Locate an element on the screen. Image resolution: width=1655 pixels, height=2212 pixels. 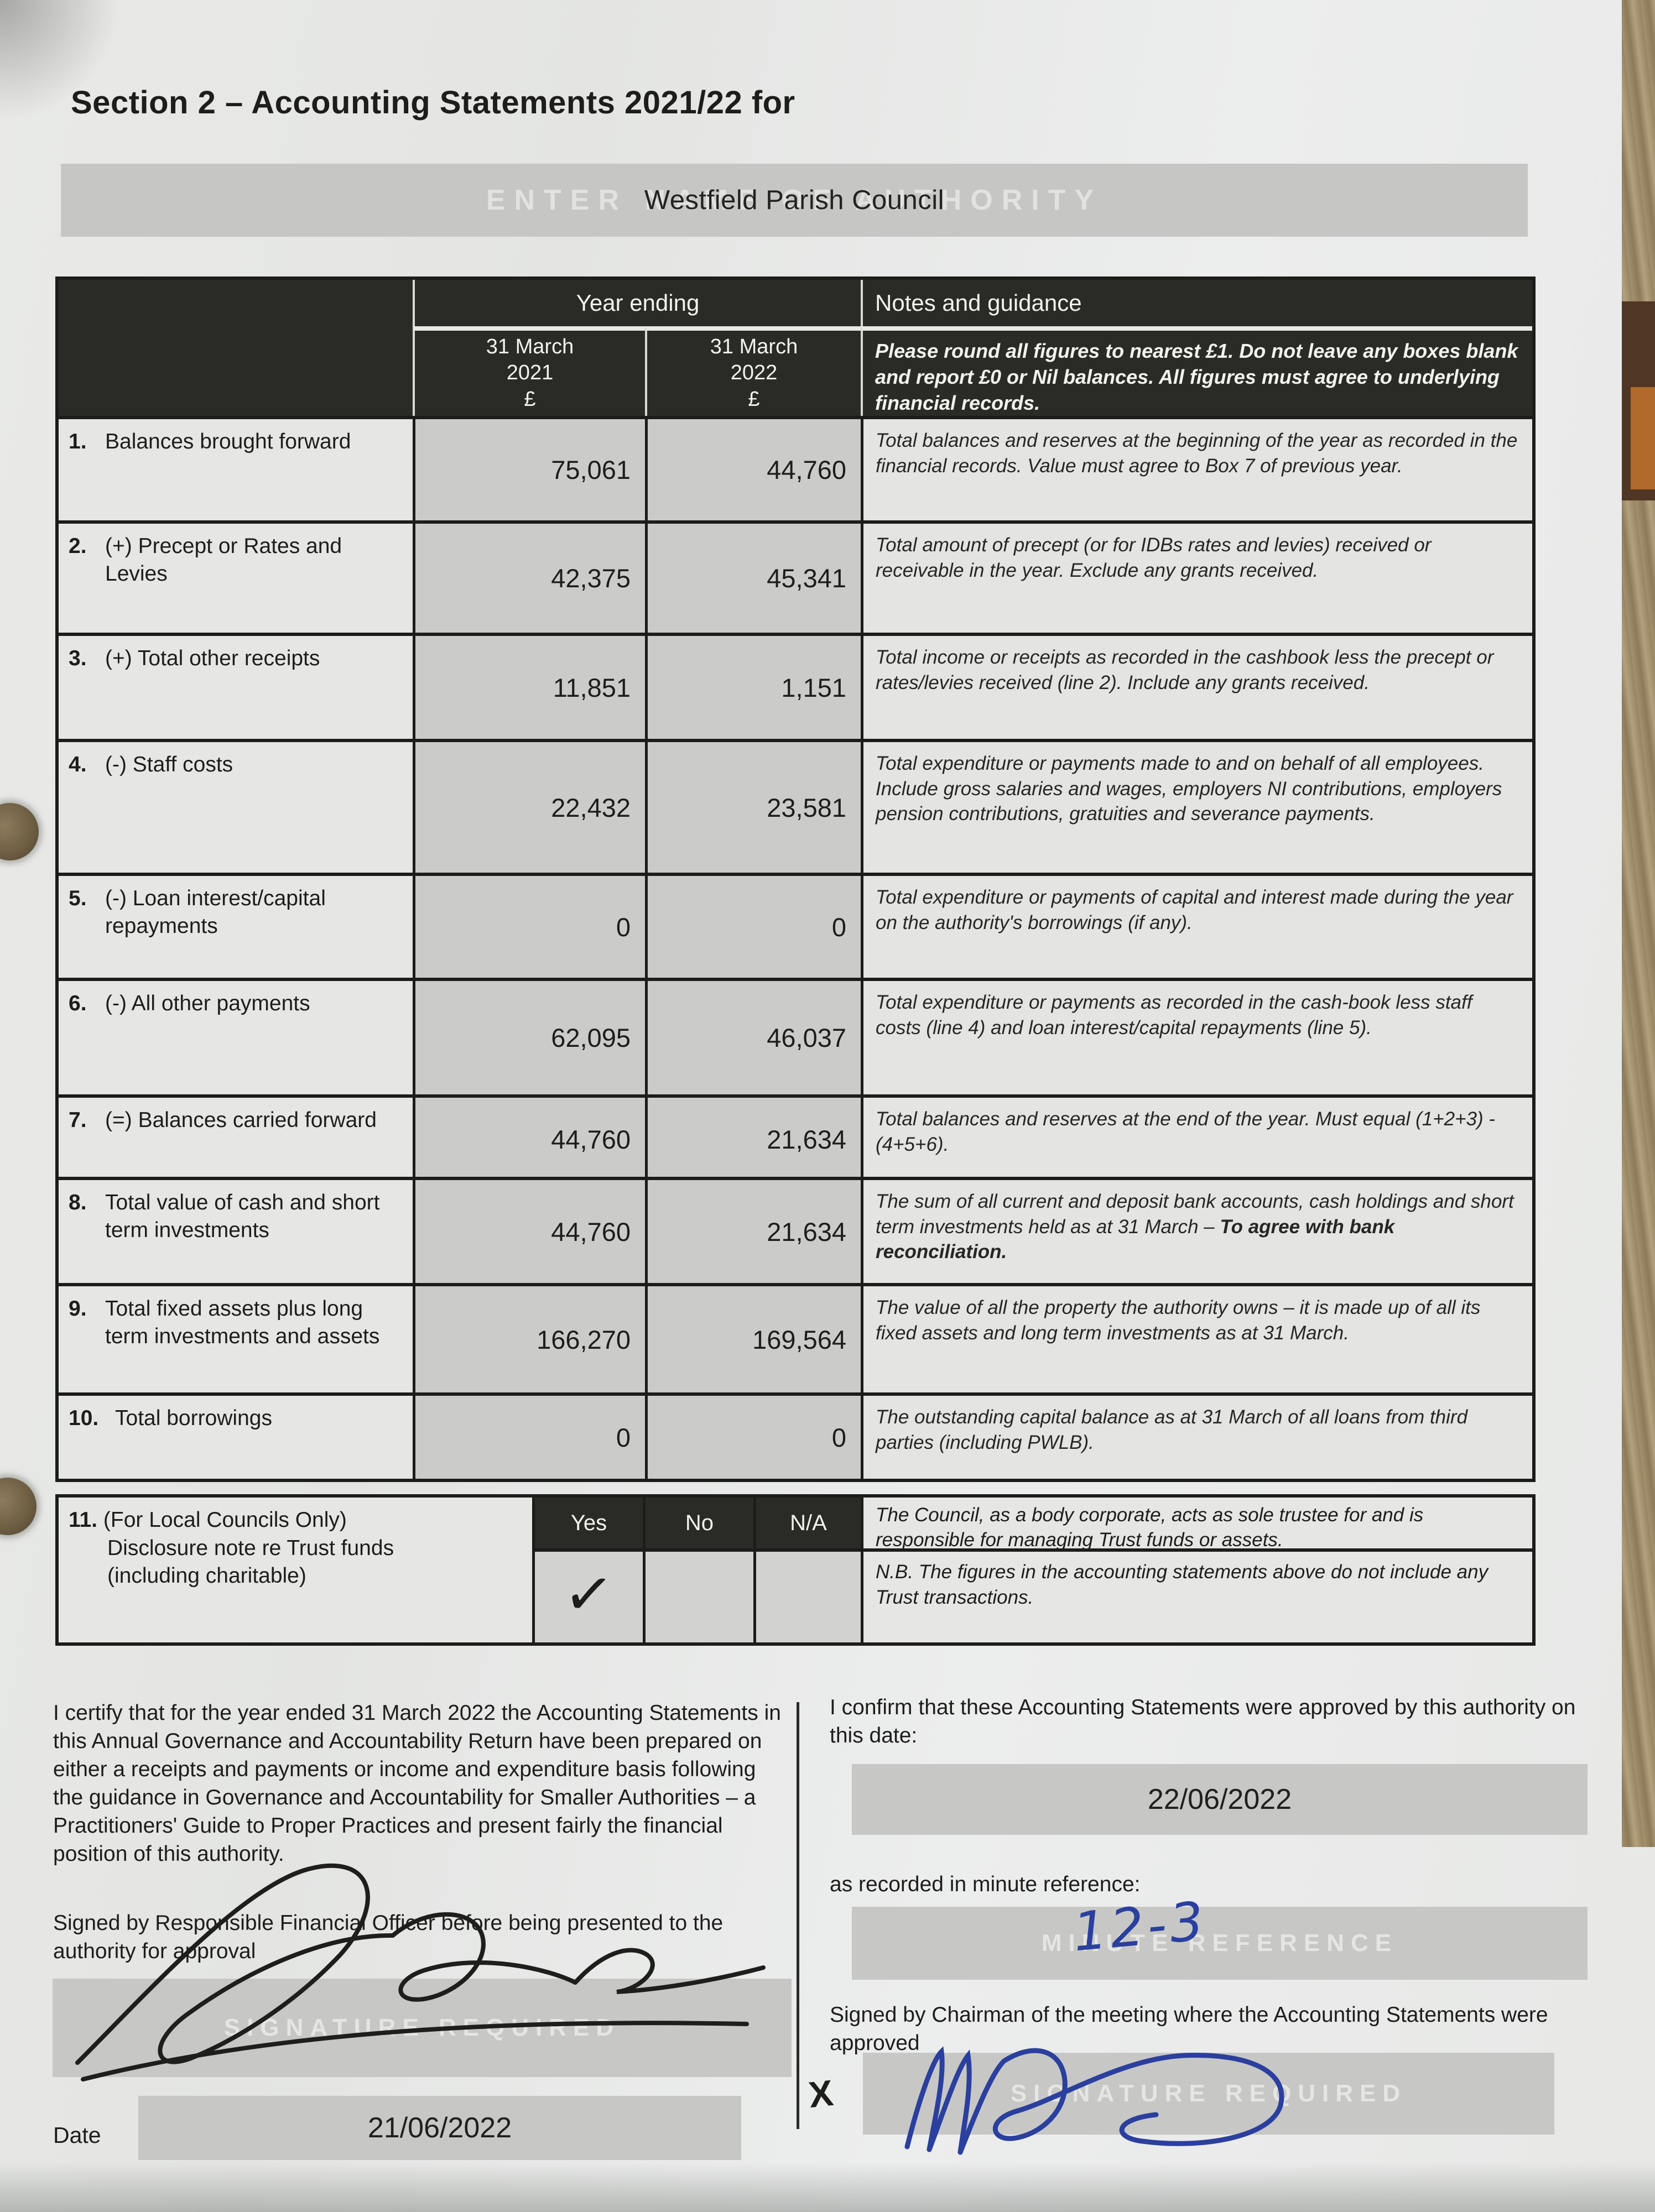
column-divider is located at coordinates (798, 1916).